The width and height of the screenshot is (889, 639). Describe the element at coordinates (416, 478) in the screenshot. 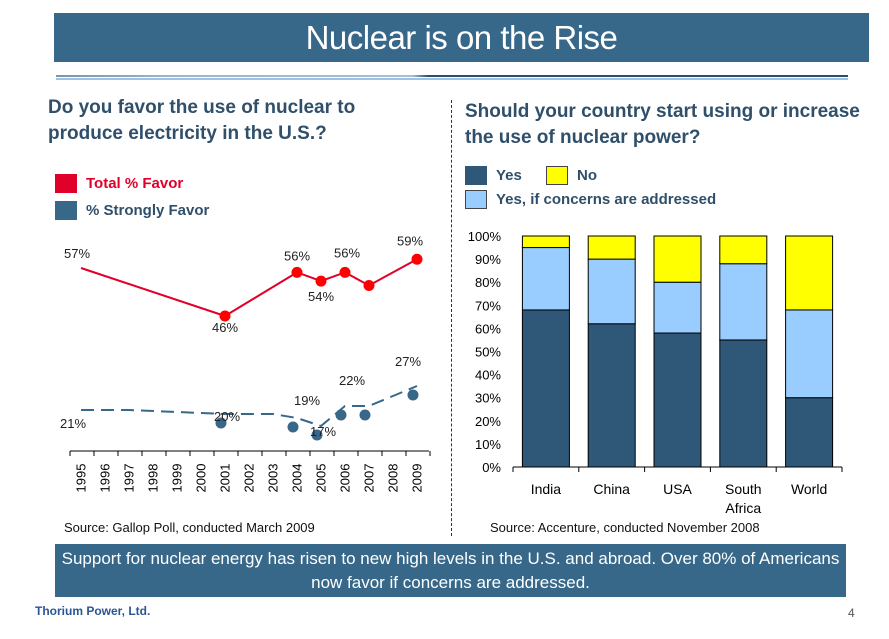

I see `x-tick-label: 2009` at that location.